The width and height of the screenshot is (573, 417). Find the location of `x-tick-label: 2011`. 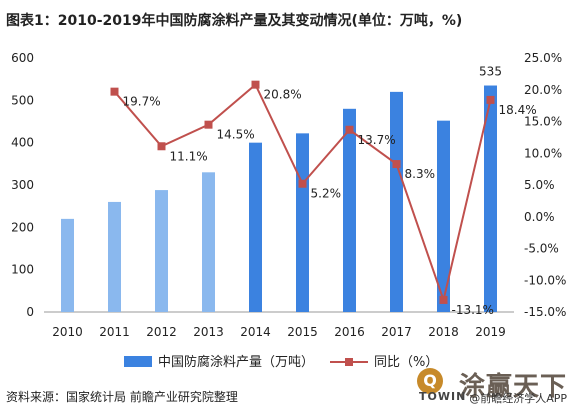

x-tick-label: 2011 is located at coordinates (114, 332).